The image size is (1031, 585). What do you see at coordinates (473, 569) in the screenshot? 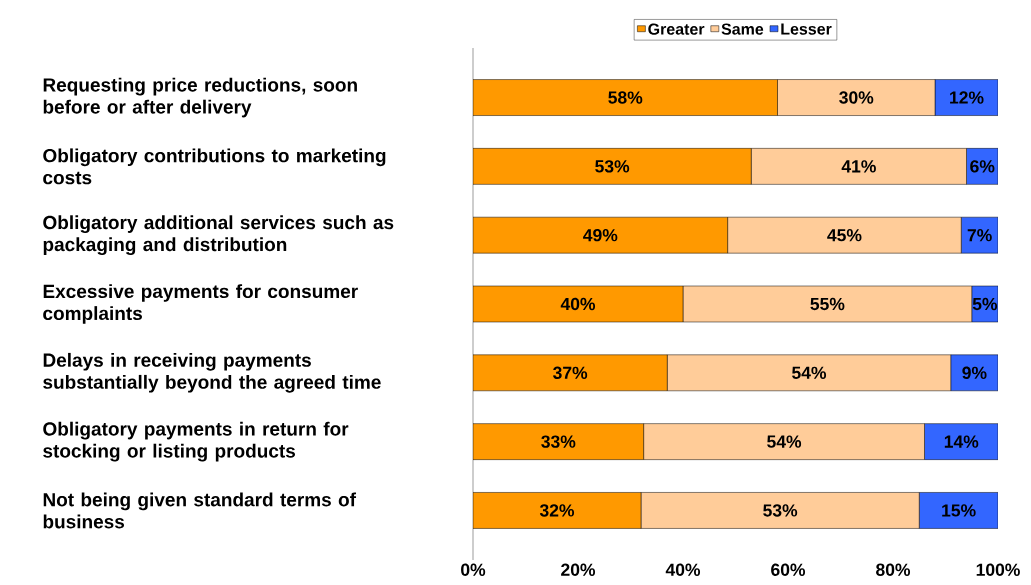
I see `x-tick-label: 0%` at bounding box center [473, 569].